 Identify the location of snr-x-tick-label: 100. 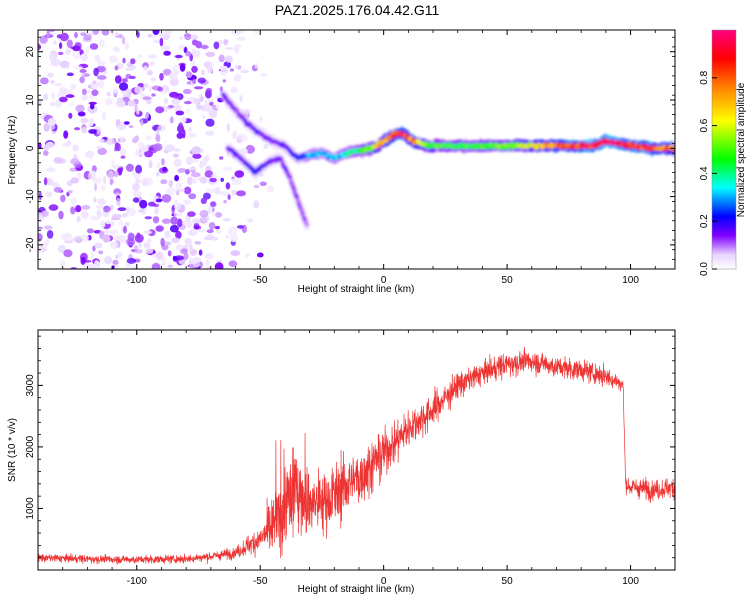
(630, 581).